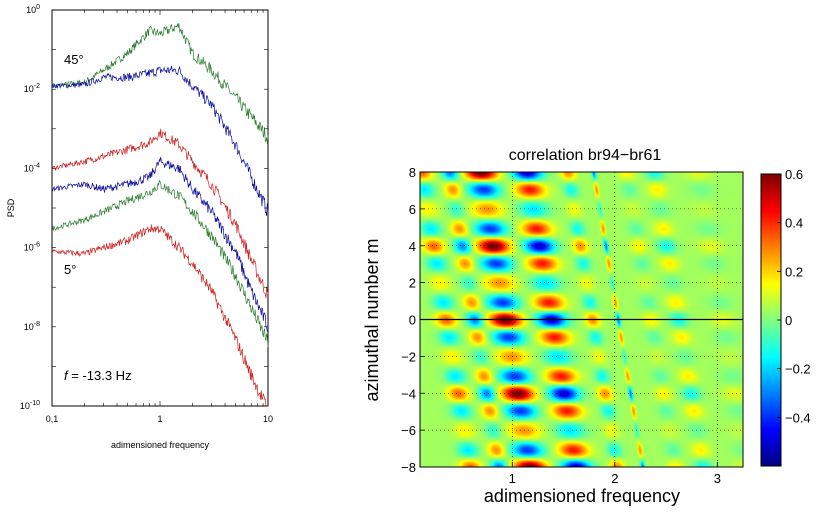  I want to click on annotation-frequency-value: = -13.3 Hz, so click(100, 375).